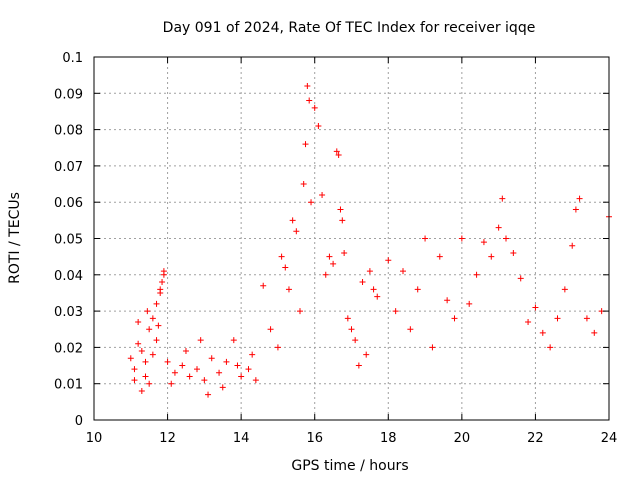 The height and width of the screenshot is (480, 640). I want to click on x-tick-label: 14, so click(241, 438).